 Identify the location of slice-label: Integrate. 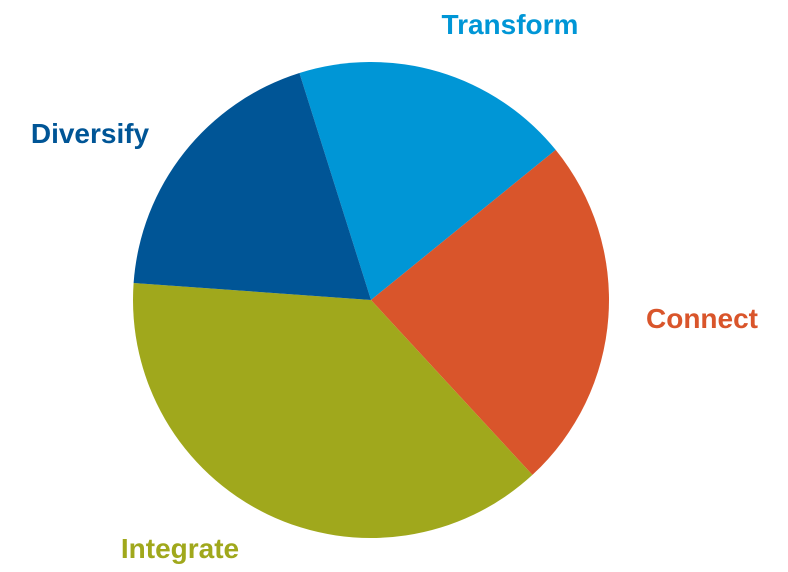
(180, 548).